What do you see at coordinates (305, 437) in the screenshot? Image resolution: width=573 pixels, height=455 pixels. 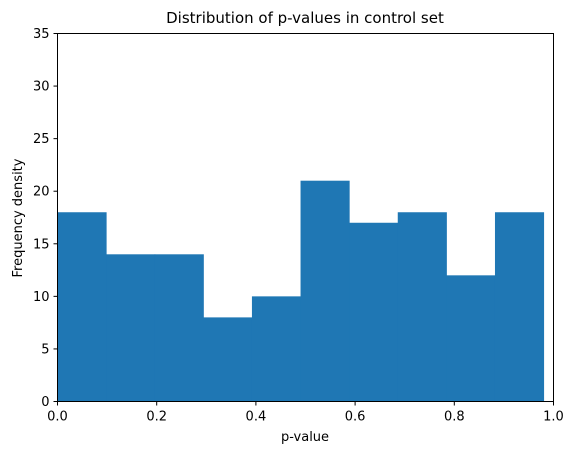 I see `x-axis-label: p-value` at bounding box center [305, 437].